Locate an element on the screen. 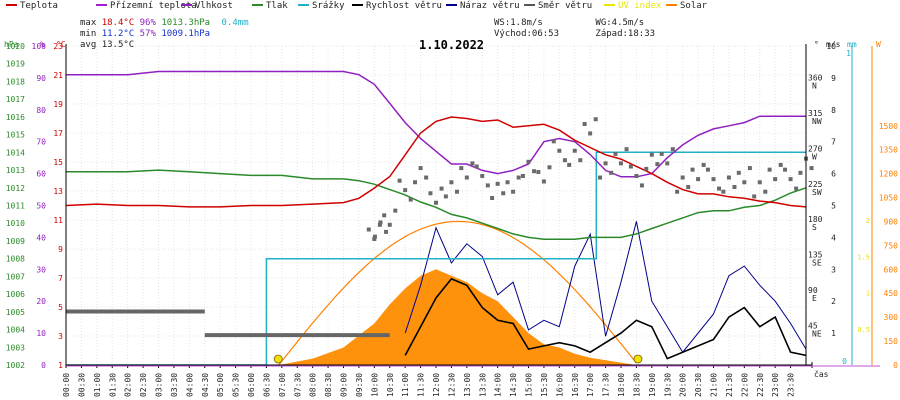 Image resolution: width=900 pixels, height=400 pixels. temperature-tick-label: 7 is located at coordinates (60, 278).